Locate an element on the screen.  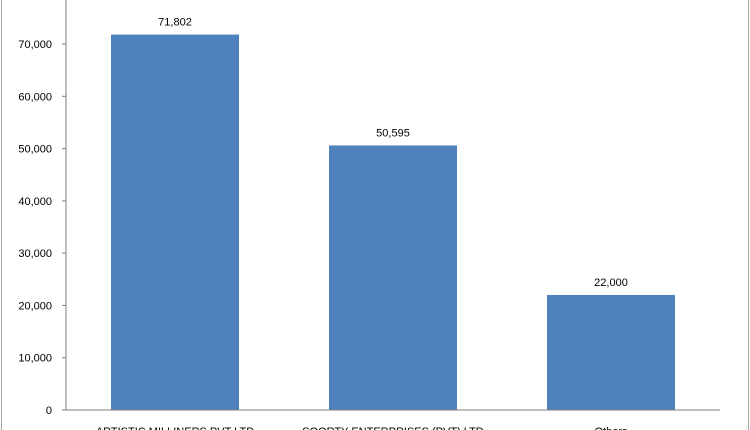
y-tick-label: 70,000 is located at coordinates (35, 45).